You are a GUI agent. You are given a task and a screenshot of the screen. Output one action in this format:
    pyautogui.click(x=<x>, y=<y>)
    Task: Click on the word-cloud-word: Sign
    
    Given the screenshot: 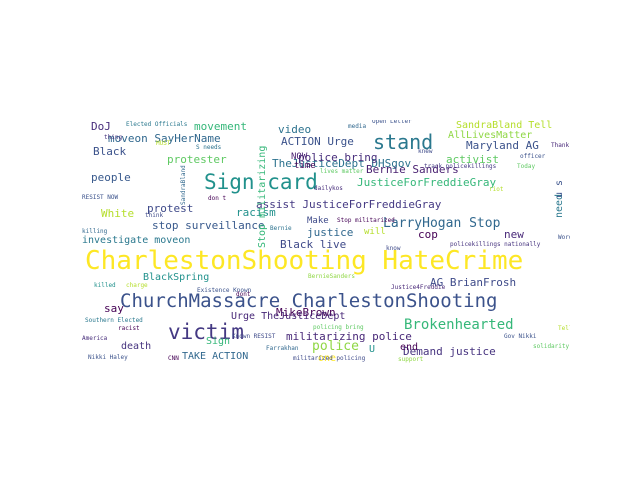 What is the action you would take?
    pyautogui.click(x=218, y=341)
    